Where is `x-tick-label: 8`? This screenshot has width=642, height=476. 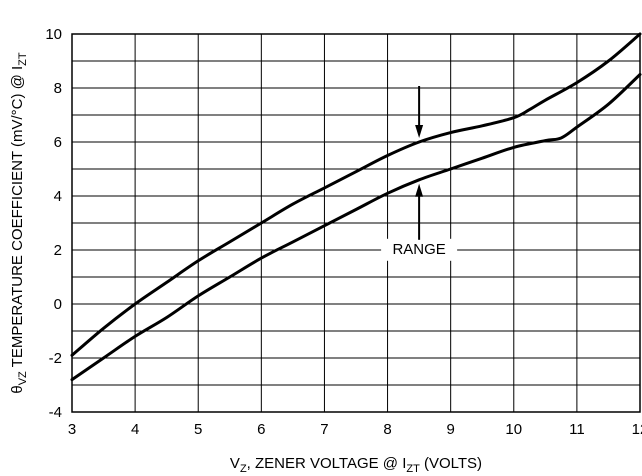
x-tick-label: 8 is located at coordinates (387, 429).